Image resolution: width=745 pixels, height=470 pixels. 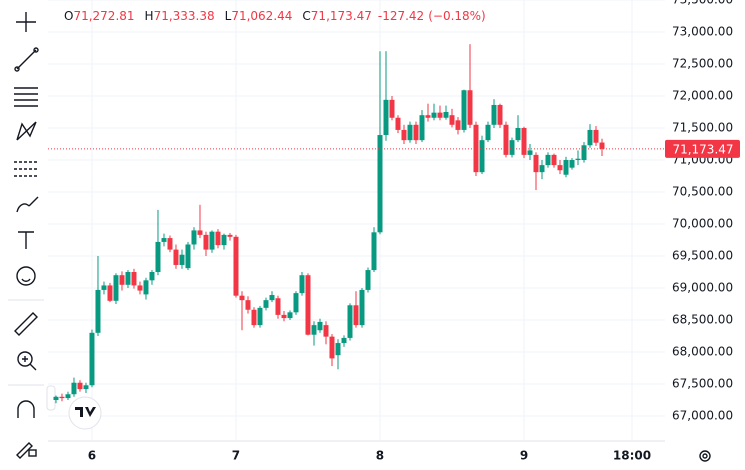 What do you see at coordinates (26, 240) in the screenshot?
I see `text-tool` at bounding box center [26, 240].